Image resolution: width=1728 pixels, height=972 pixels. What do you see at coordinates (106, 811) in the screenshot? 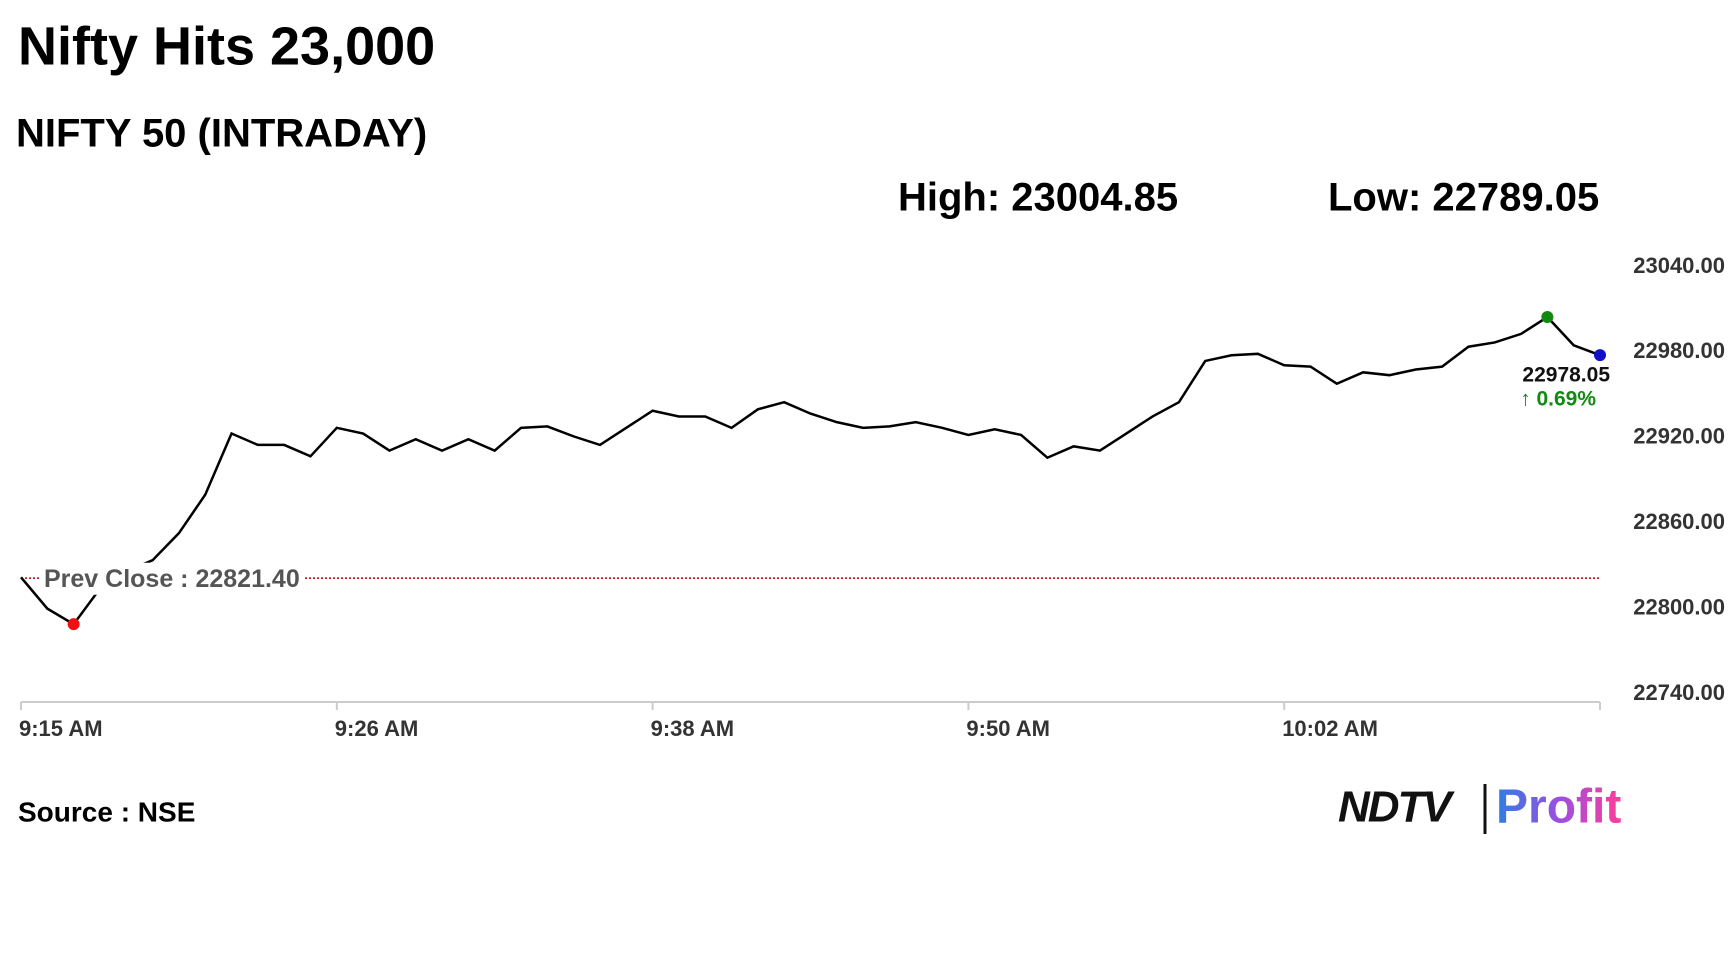
I see `source: Source : NSE` at bounding box center [106, 811].